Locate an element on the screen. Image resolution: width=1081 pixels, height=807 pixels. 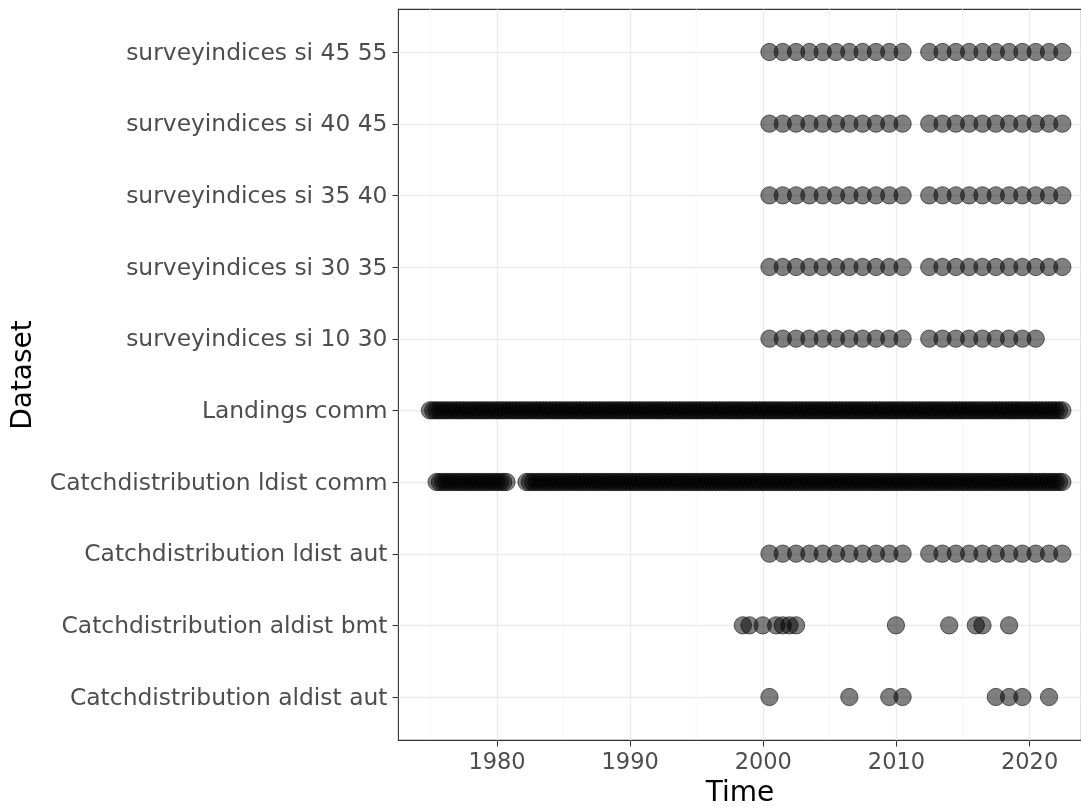
y-tick-label: surveyindices si 10 30 is located at coordinates (257, 338).